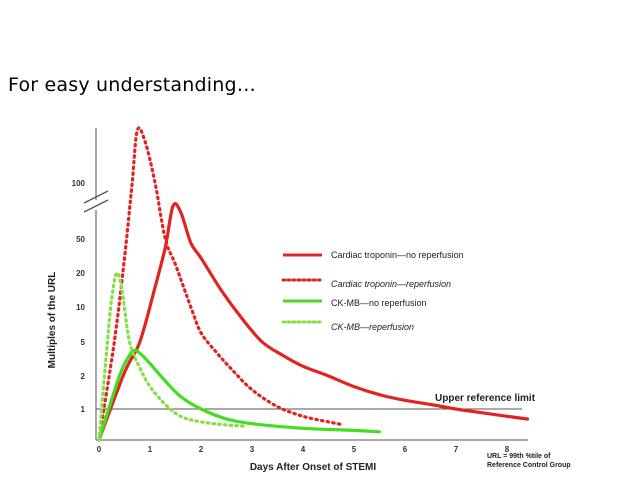 The width and height of the screenshot is (638, 479). Describe the element at coordinates (313, 467) in the screenshot. I see `x-axis-title: Days After Onset of STEMI` at that location.